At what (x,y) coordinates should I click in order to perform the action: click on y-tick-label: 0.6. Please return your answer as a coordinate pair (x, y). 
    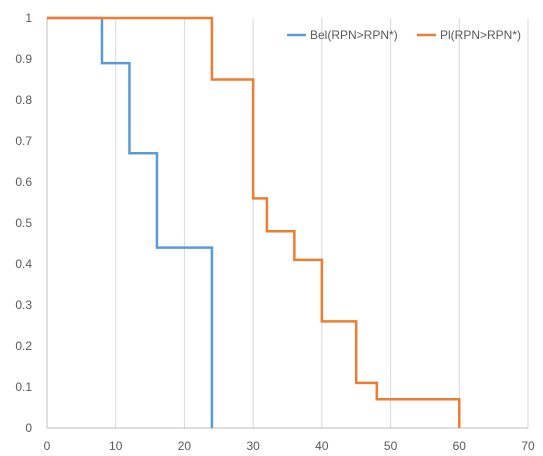
    Looking at the image, I should click on (23, 182).